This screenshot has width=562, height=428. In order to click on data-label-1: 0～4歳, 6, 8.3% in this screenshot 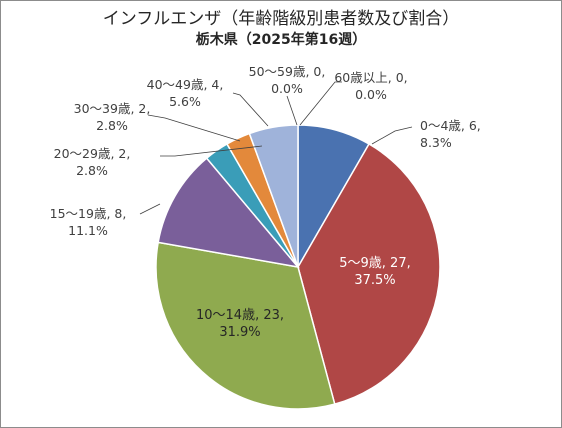, I will do `click(450, 134)`.